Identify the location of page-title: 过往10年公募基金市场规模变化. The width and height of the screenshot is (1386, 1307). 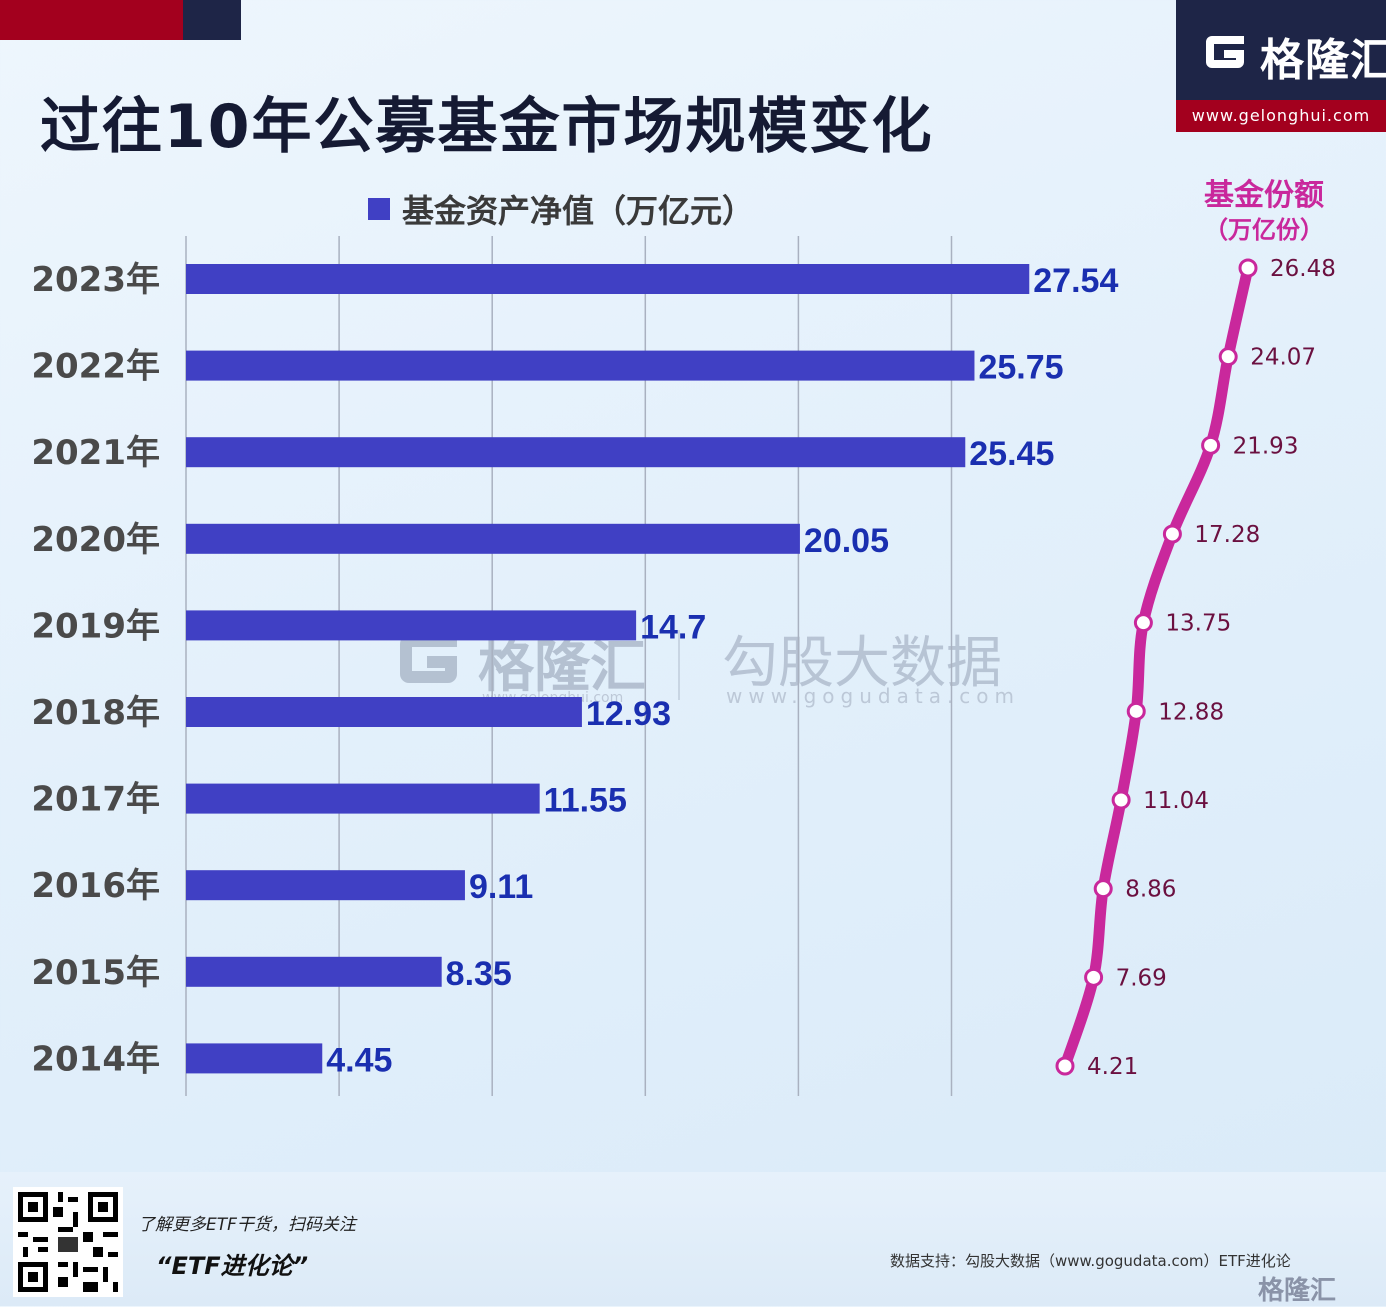
(487, 127).